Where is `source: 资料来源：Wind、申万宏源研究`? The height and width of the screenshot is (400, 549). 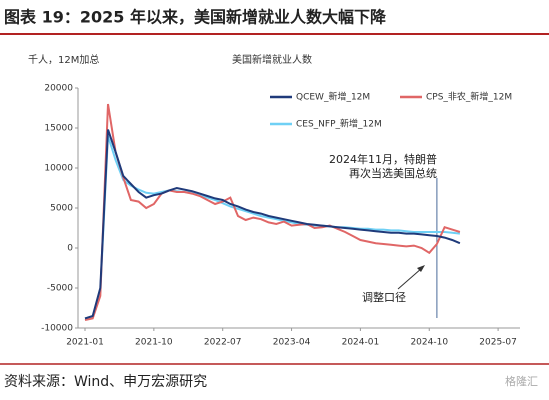
source: 资料来源：Wind、申万宏源研究 is located at coordinates (105, 382).